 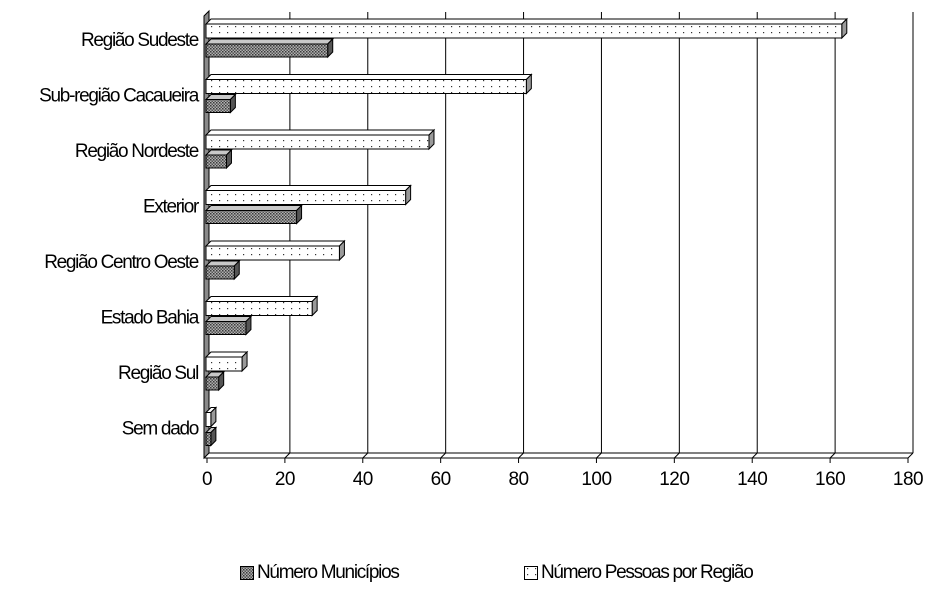 I want to click on x-tick-label: 140, so click(x=752, y=479).